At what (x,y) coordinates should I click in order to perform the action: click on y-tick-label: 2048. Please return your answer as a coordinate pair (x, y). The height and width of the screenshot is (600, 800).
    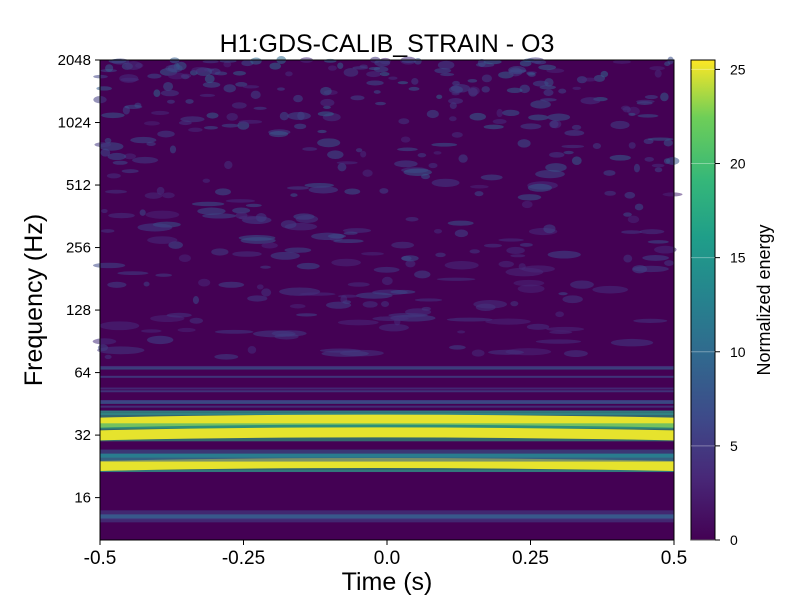
    Looking at the image, I should click on (74, 60).